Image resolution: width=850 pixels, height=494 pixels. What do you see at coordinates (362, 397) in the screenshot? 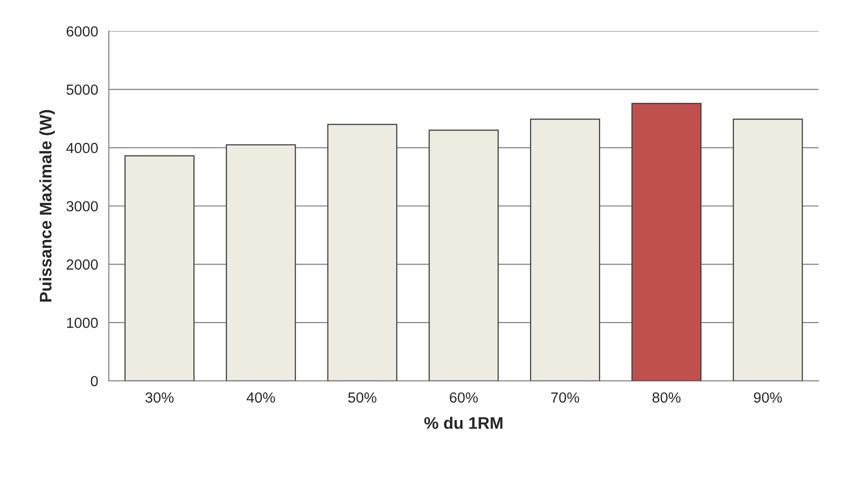
I see `x-tick-label: 50%` at bounding box center [362, 397].